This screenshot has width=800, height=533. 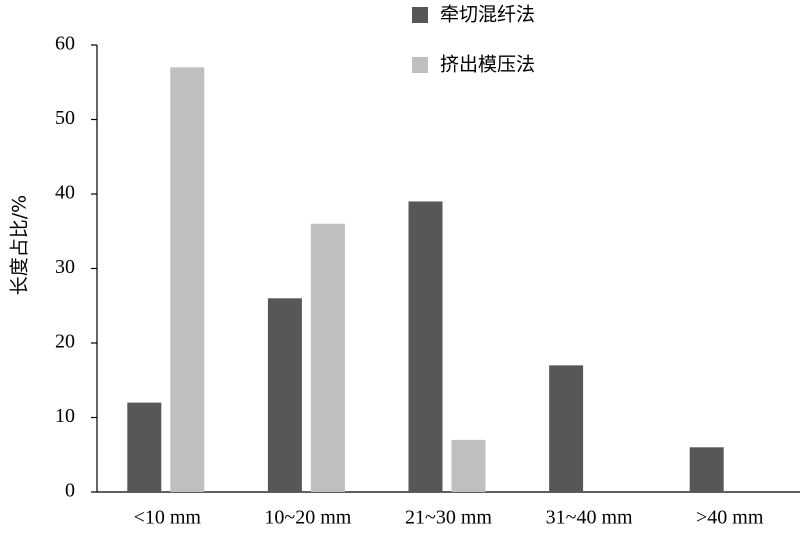 What do you see at coordinates (65, 193) in the screenshot?
I see `y-tick-label: 40` at bounding box center [65, 193].